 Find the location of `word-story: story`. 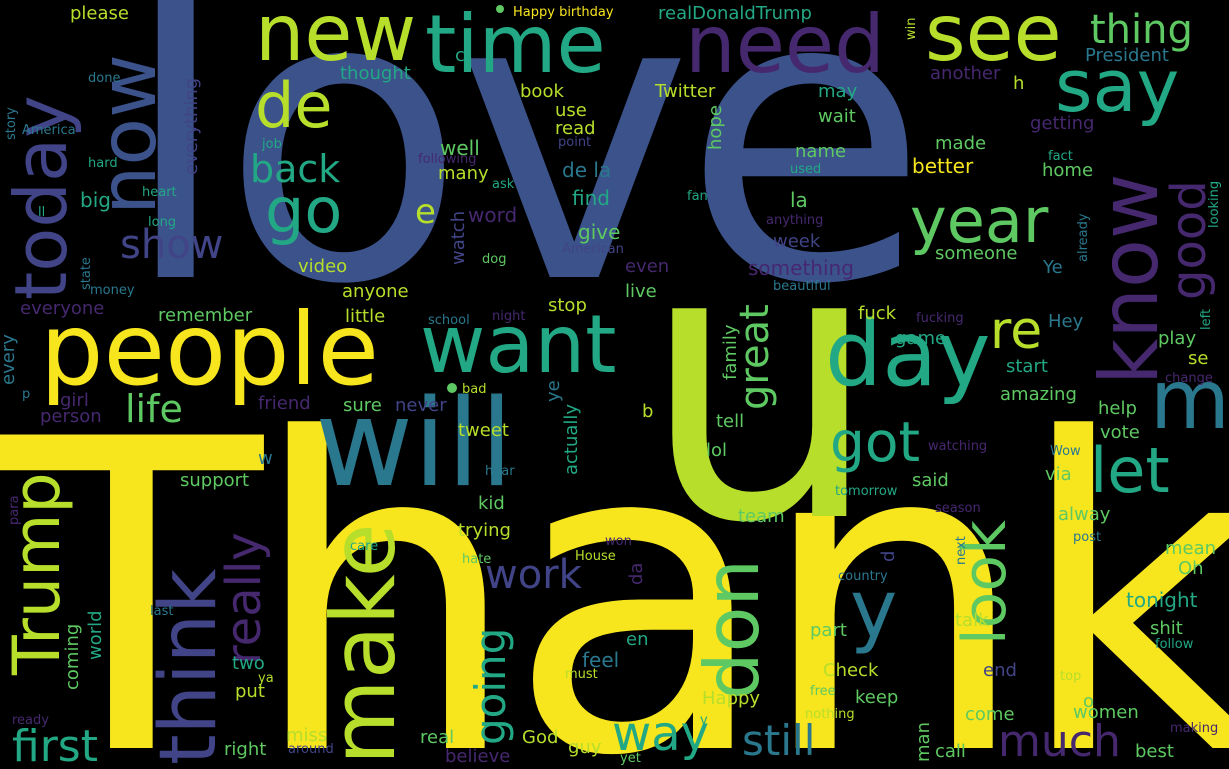

word-story: story is located at coordinates (11, 123).